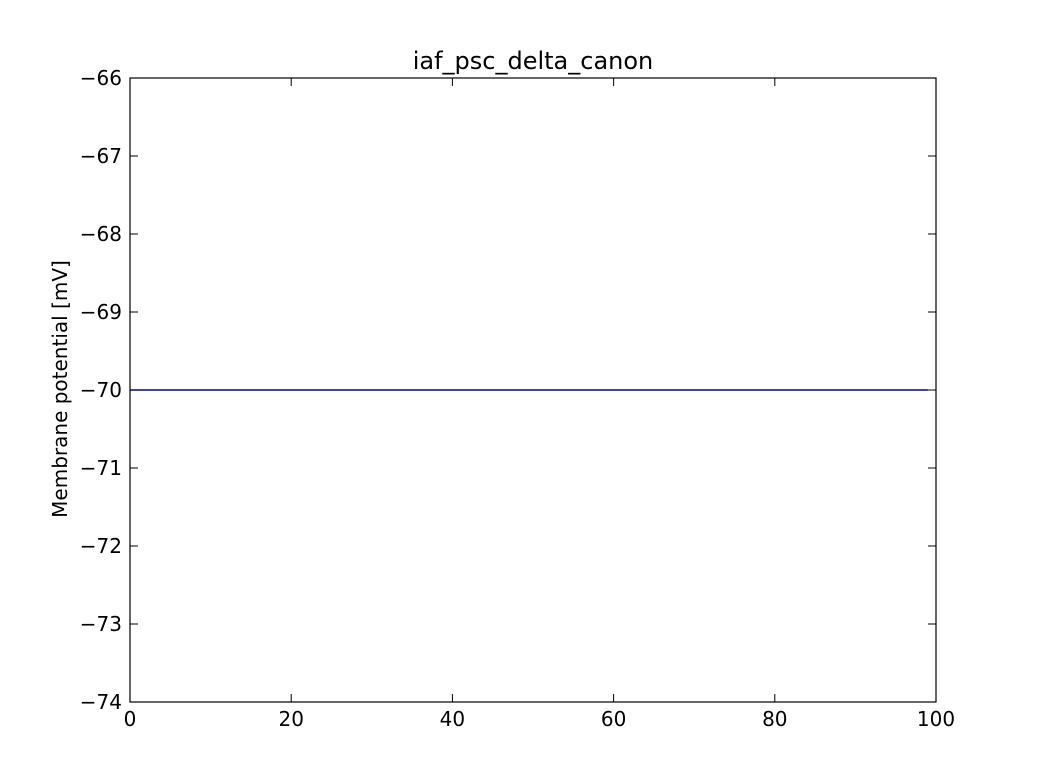 Image resolution: width=1040 pixels, height=780 pixels. I want to click on y-tick-label: −68, so click(101, 234).